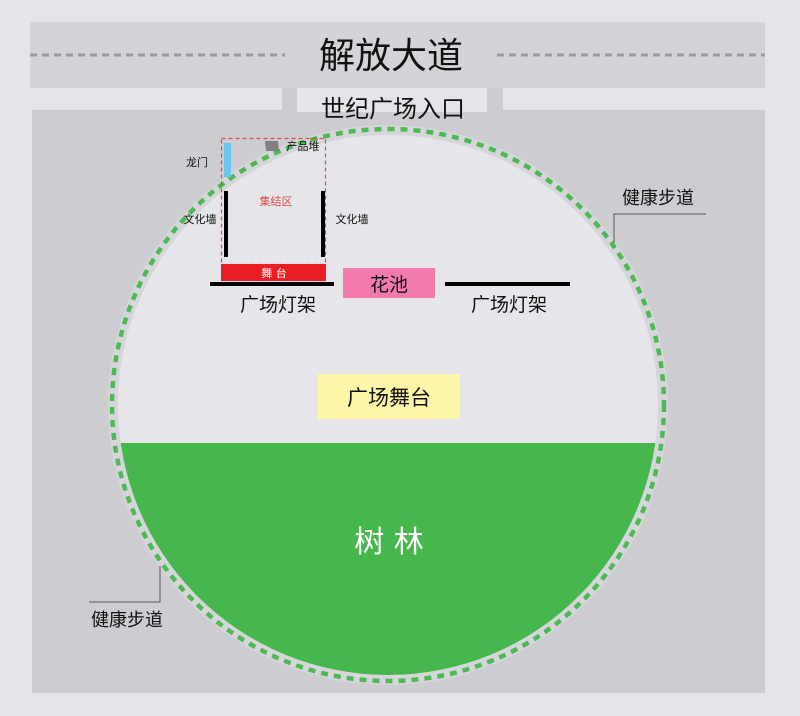  What do you see at coordinates (323, 224) in the screenshot?
I see `culture-wall-right` at bounding box center [323, 224].